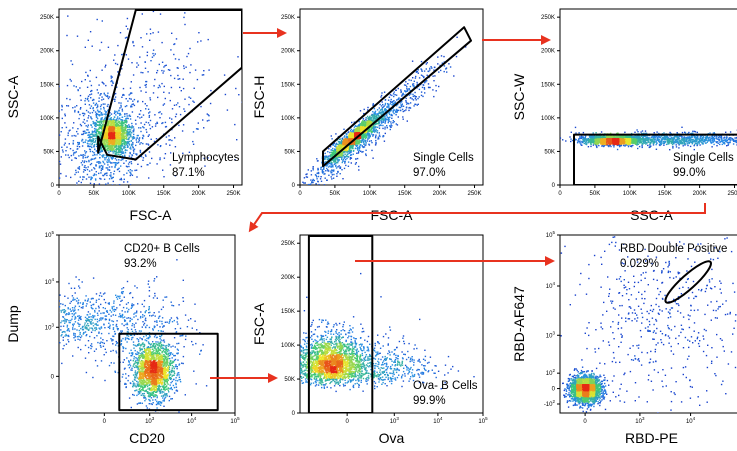 The image size is (737, 451). What do you see at coordinates (13, 96) in the screenshot?
I see `y-axis-label: SSC-A` at bounding box center [13, 96].